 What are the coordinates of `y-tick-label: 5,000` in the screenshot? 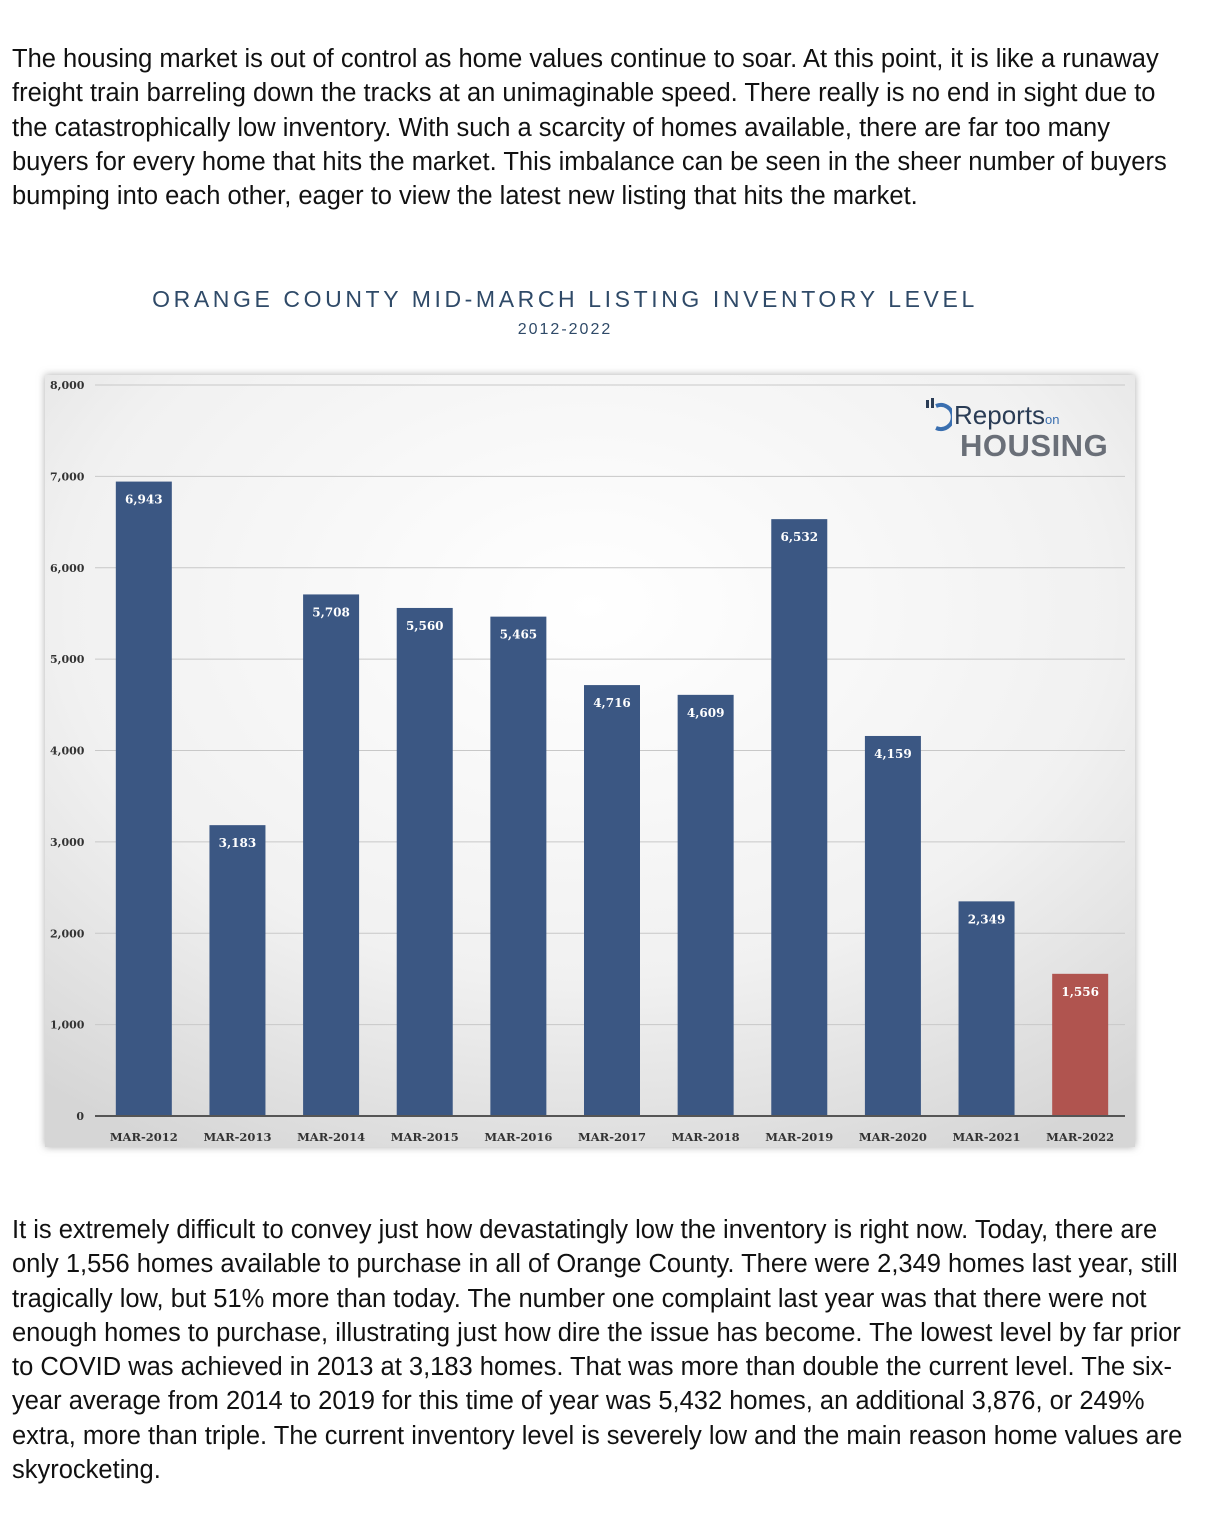 It's located at (67, 659).